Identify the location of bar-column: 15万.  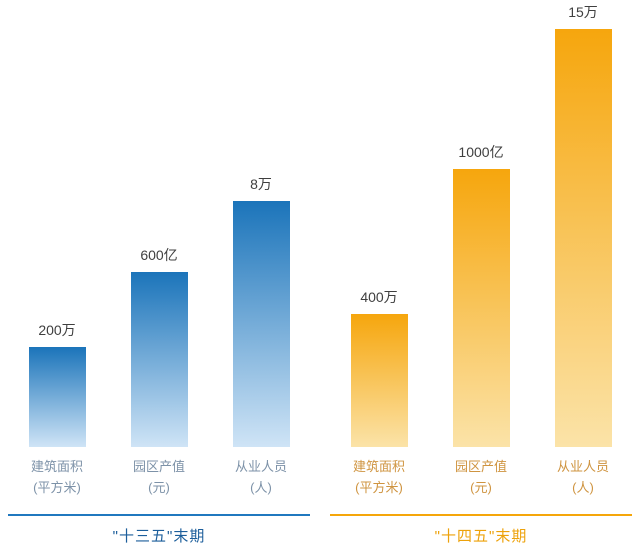
(583, 225).